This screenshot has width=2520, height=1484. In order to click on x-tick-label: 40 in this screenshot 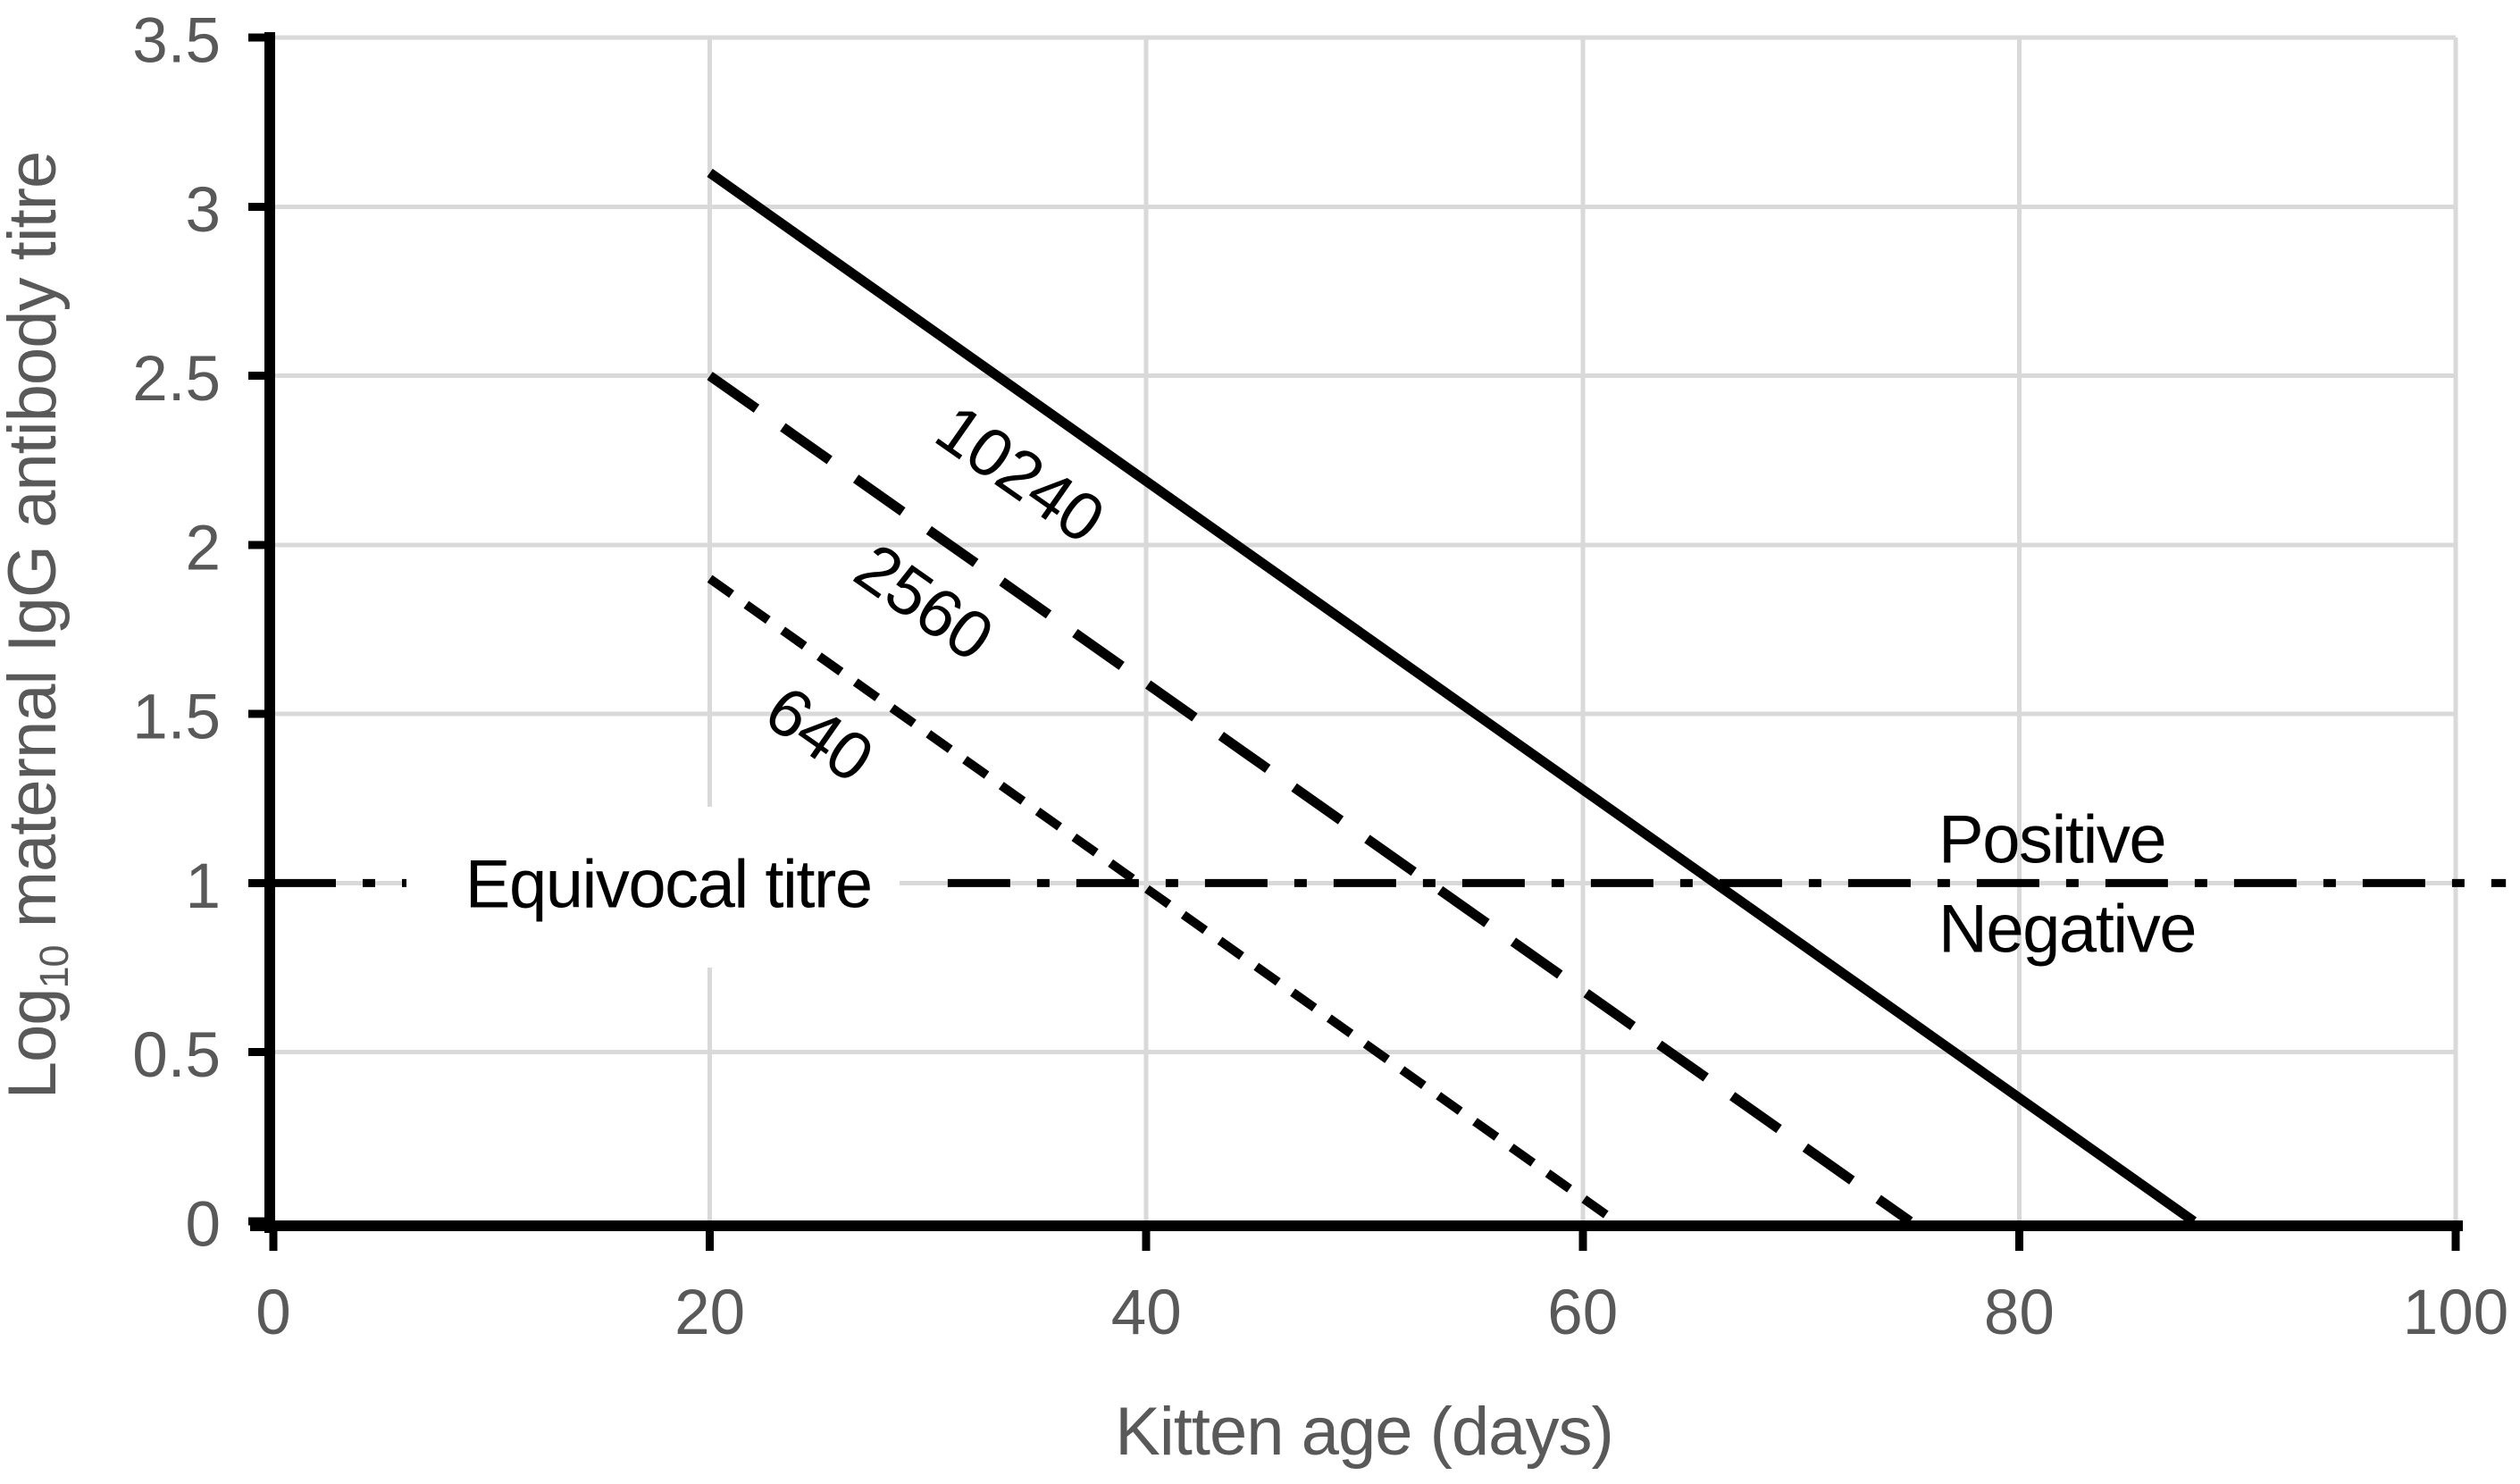, I will do `click(1146, 1313)`.